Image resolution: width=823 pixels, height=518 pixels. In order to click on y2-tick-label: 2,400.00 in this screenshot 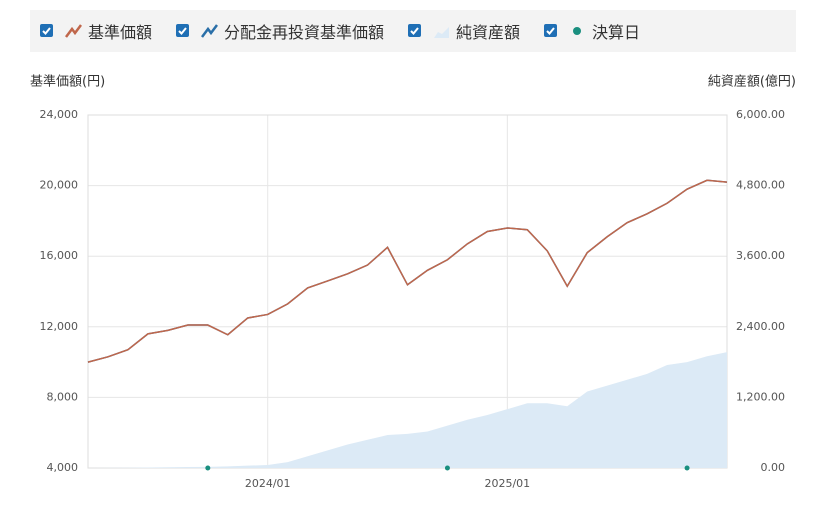, I will do `click(760, 326)`.